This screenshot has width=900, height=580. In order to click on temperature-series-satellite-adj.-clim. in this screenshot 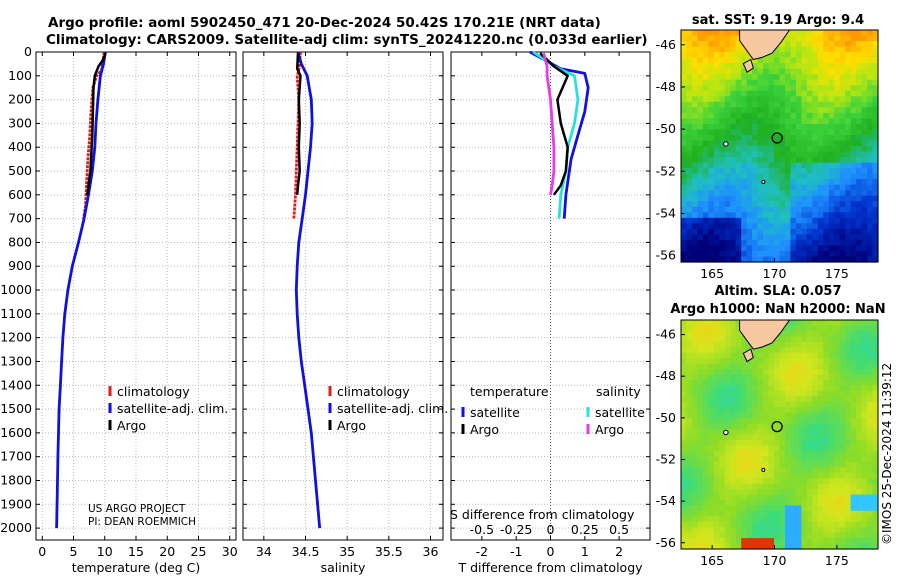, I will do `click(81, 290)`.